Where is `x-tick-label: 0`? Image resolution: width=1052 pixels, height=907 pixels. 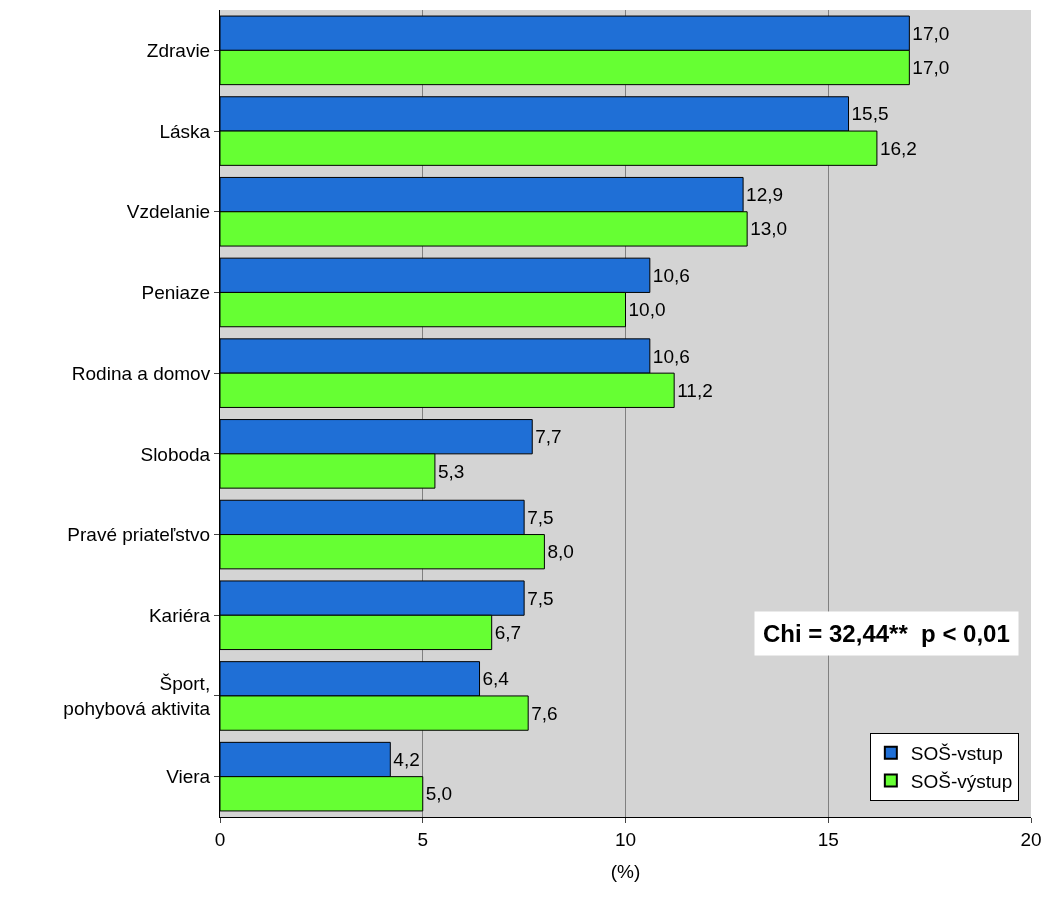
x-tick-label: 0 is located at coordinates (220, 839).